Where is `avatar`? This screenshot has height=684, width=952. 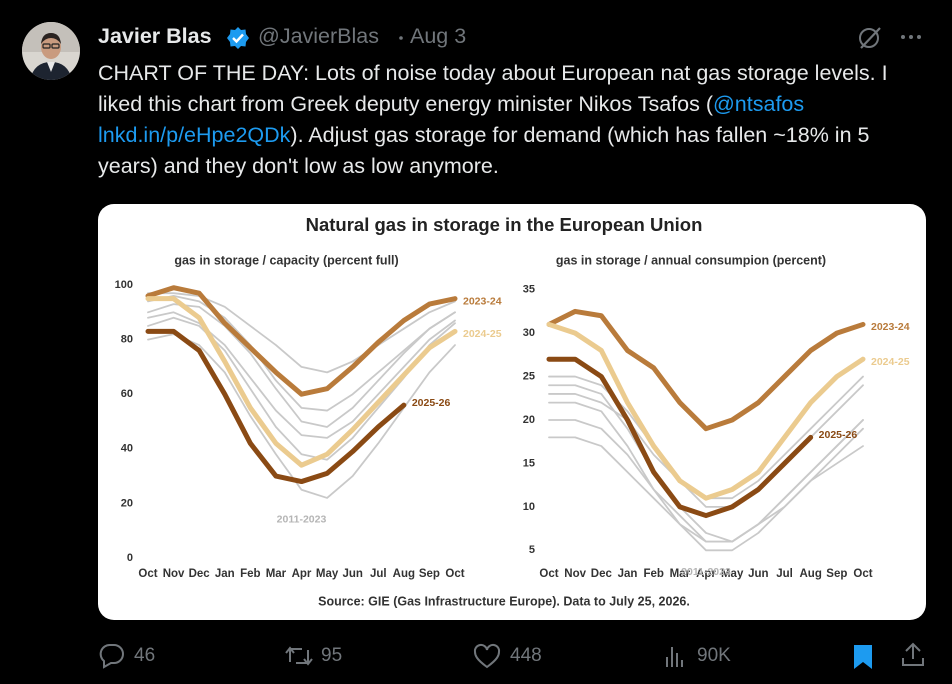 avatar is located at coordinates (51, 51).